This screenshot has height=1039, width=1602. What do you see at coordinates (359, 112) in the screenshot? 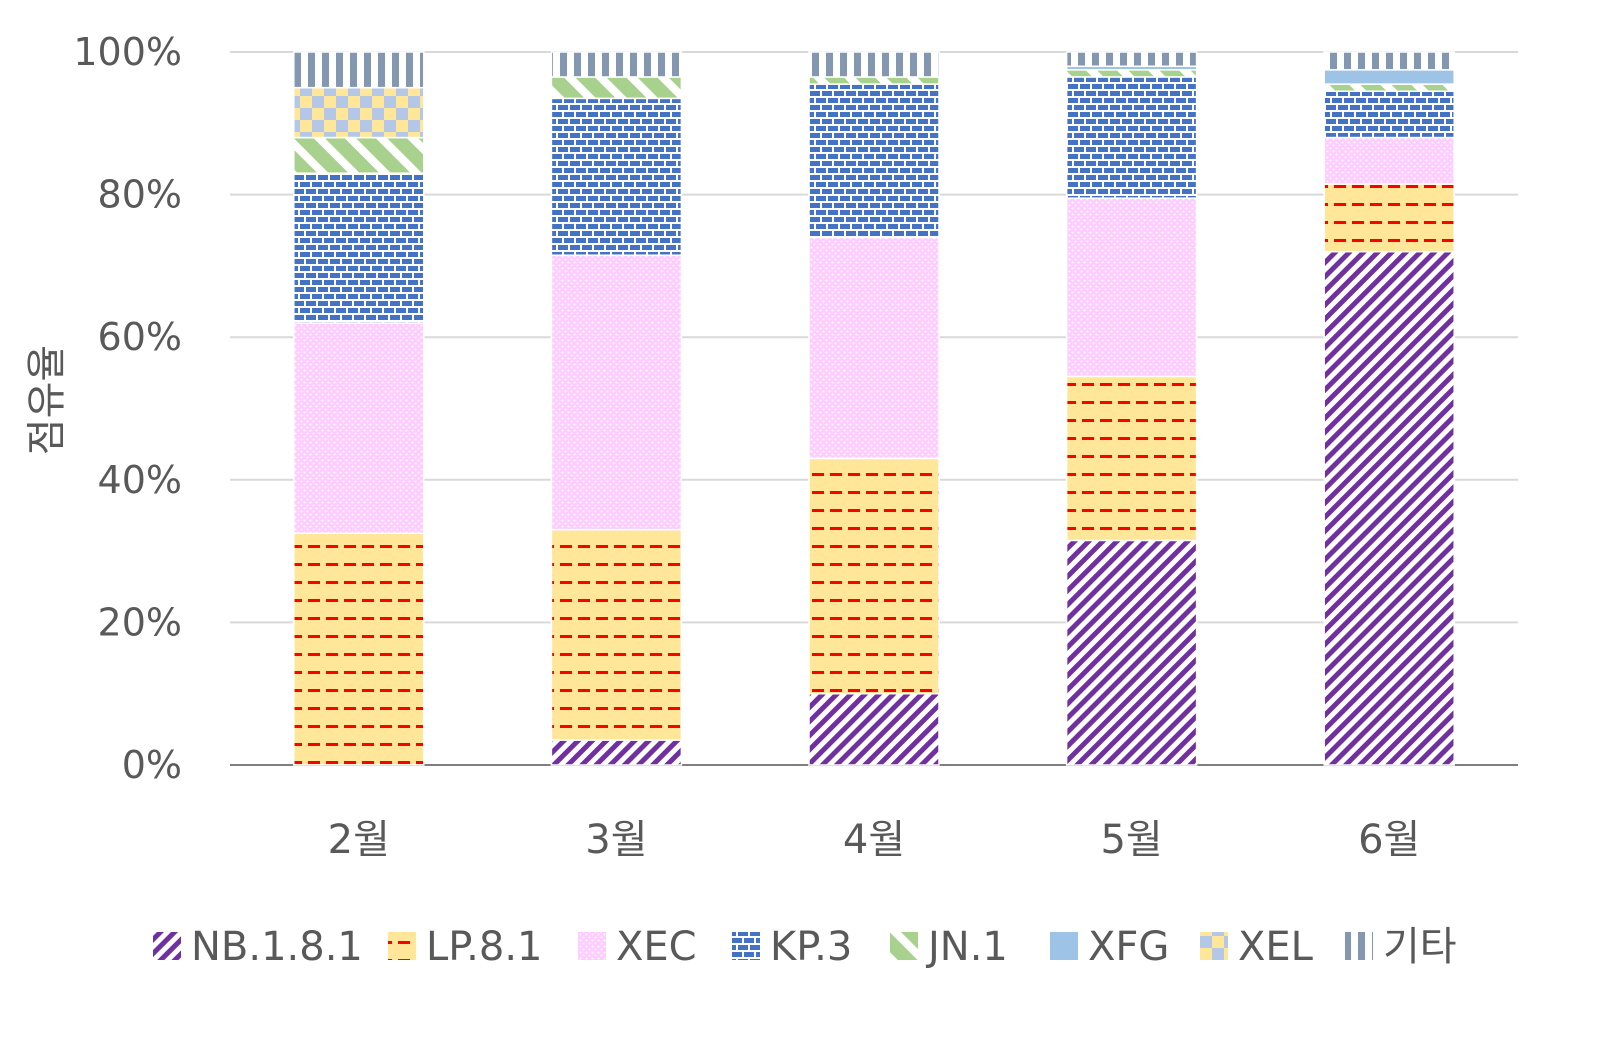
I see `bar-segment-xel` at bounding box center [359, 112].